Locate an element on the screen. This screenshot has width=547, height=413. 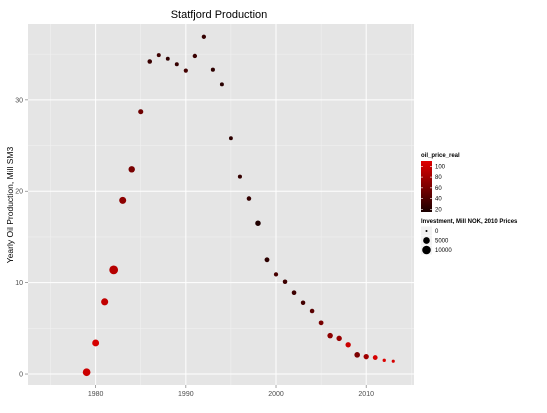
y-tick-label: 30 is located at coordinates (19, 100).